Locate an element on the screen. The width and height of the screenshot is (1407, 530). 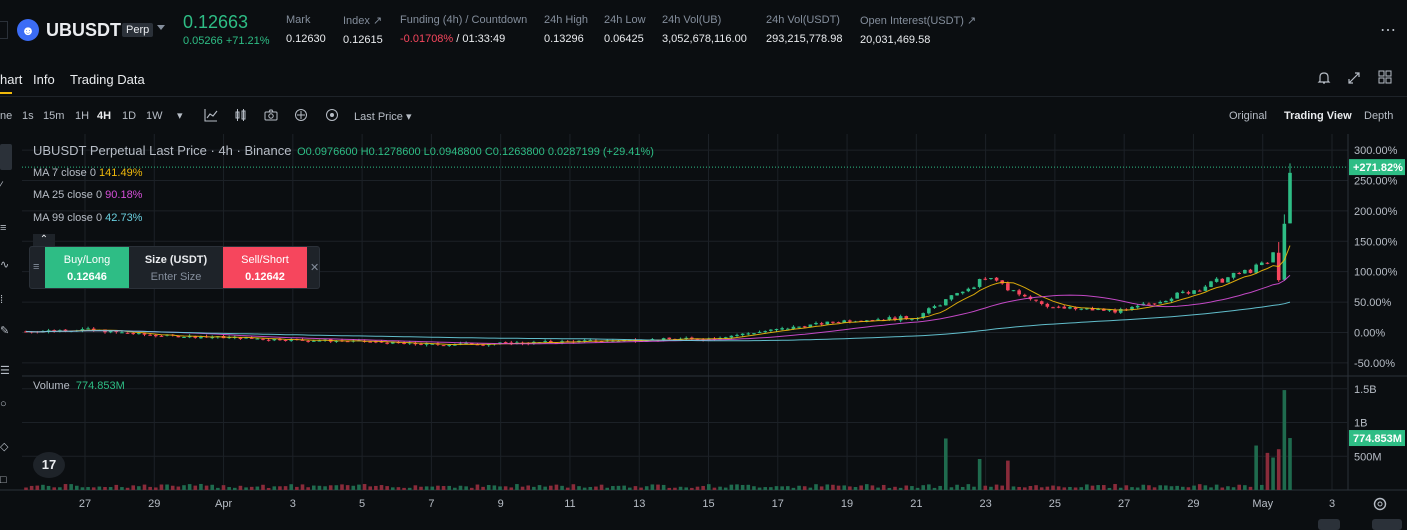
price-type-select: Last Price ▾ is located at coordinates (383, 117).